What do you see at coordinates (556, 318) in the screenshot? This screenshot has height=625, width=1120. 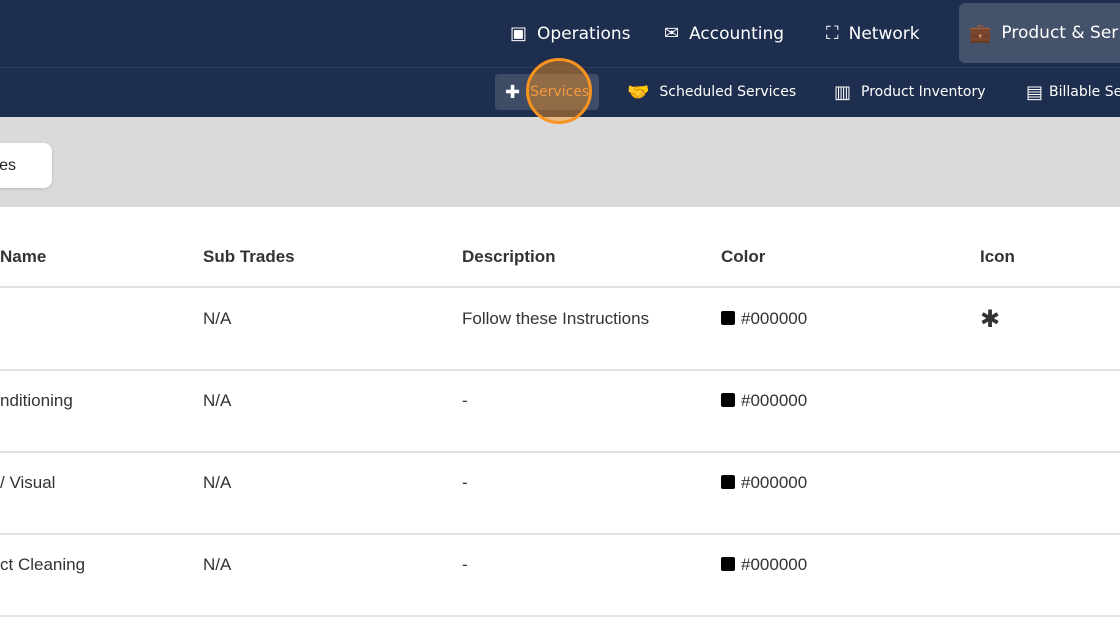 I see `cell-description: Follow these Instructions` at bounding box center [556, 318].